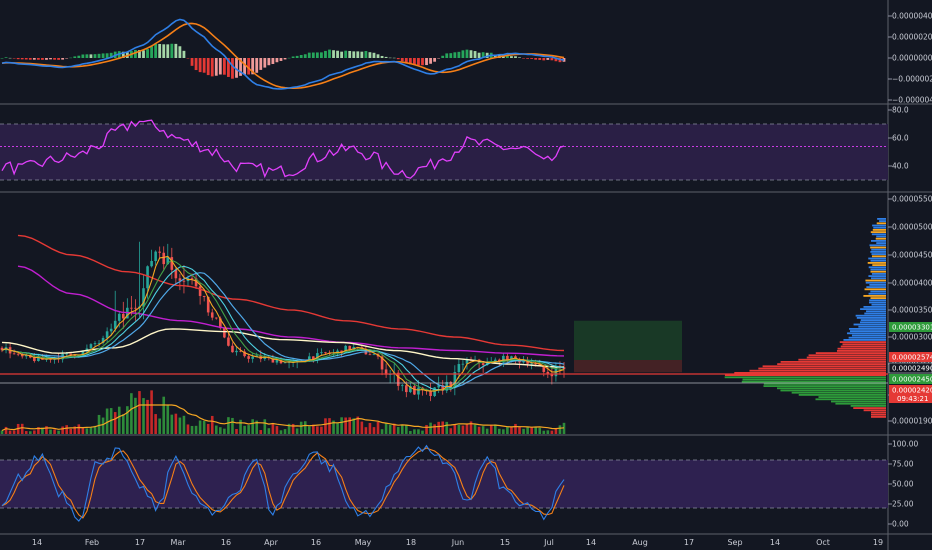 The height and width of the screenshot is (550, 932). Describe the element at coordinates (734, 542) in the screenshot. I see `time-tick-label: Sep` at that location.